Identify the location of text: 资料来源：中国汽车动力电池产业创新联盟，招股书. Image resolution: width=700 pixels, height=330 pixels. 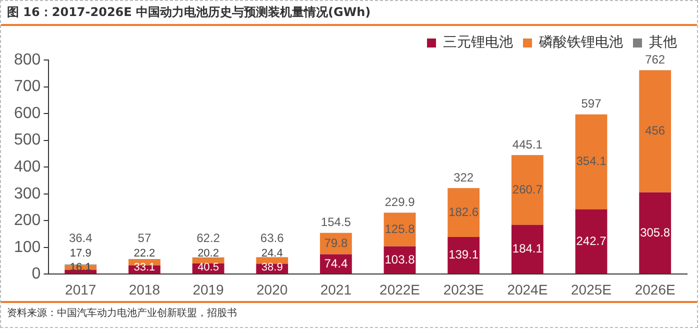
(349, 312).